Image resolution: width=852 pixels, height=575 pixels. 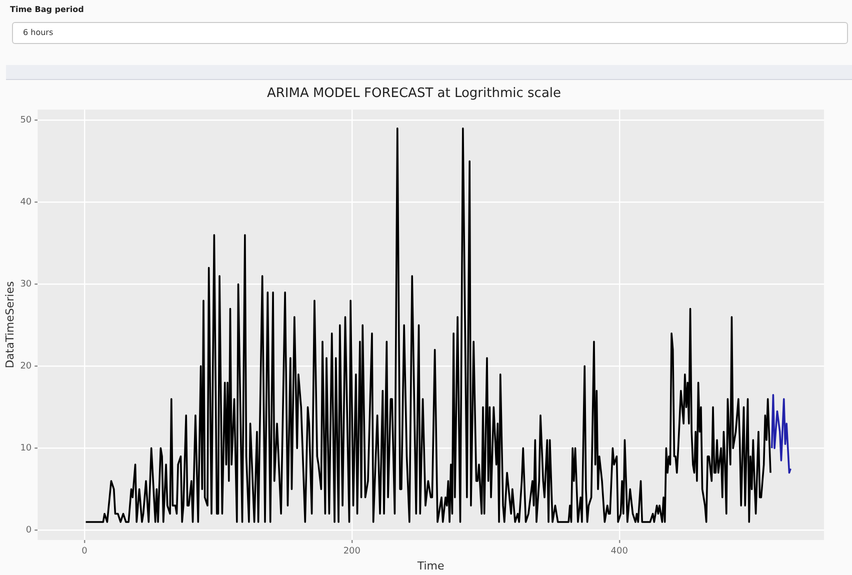 What do you see at coordinates (430, 33) in the screenshot?
I see `dropdown-field: 6 hours` at bounding box center [430, 33].